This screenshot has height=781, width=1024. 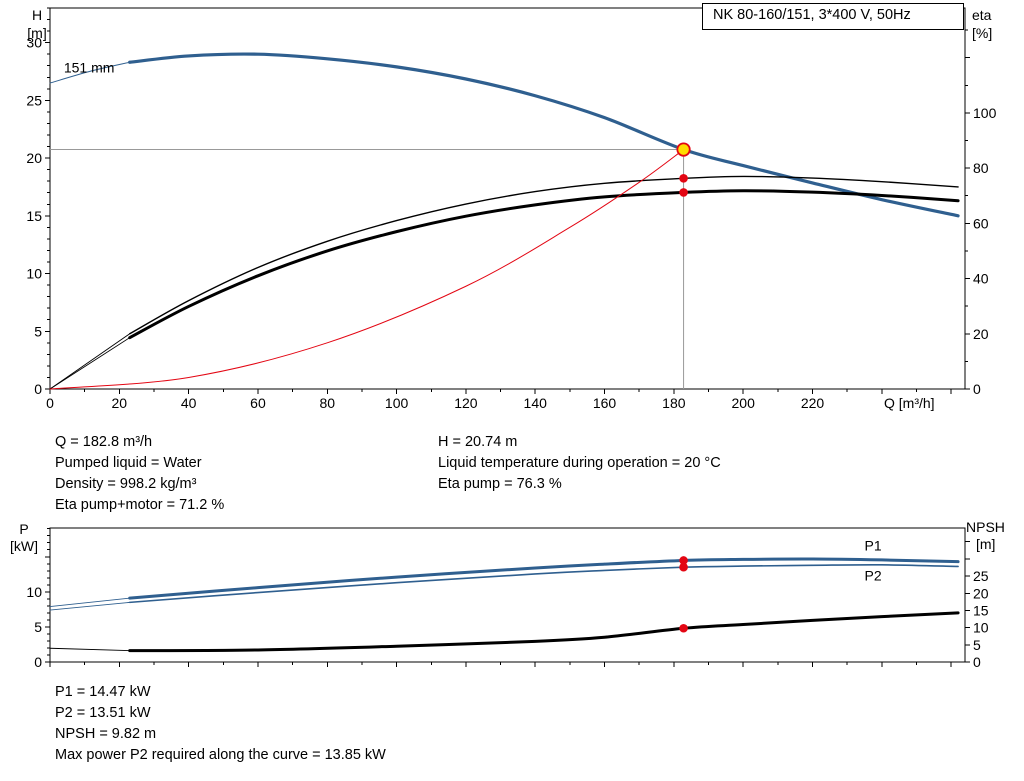 What do you see at coordinates (36, 33) in the screenshot?
I see `h-axis-unit: [m]` at bounding box center [36, 33].